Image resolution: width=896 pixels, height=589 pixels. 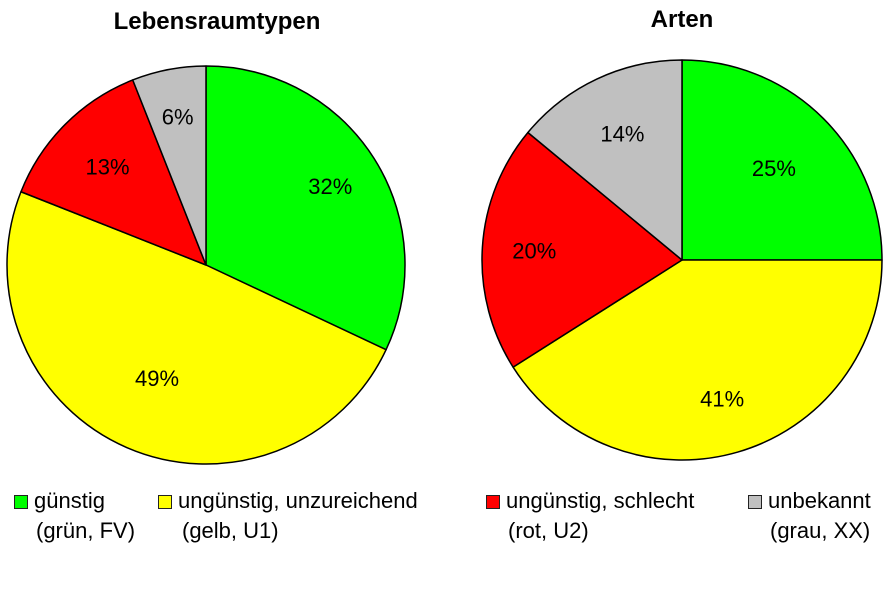 I want to click on data-label-unzureichend: 41%, so click(x=722, y=398).